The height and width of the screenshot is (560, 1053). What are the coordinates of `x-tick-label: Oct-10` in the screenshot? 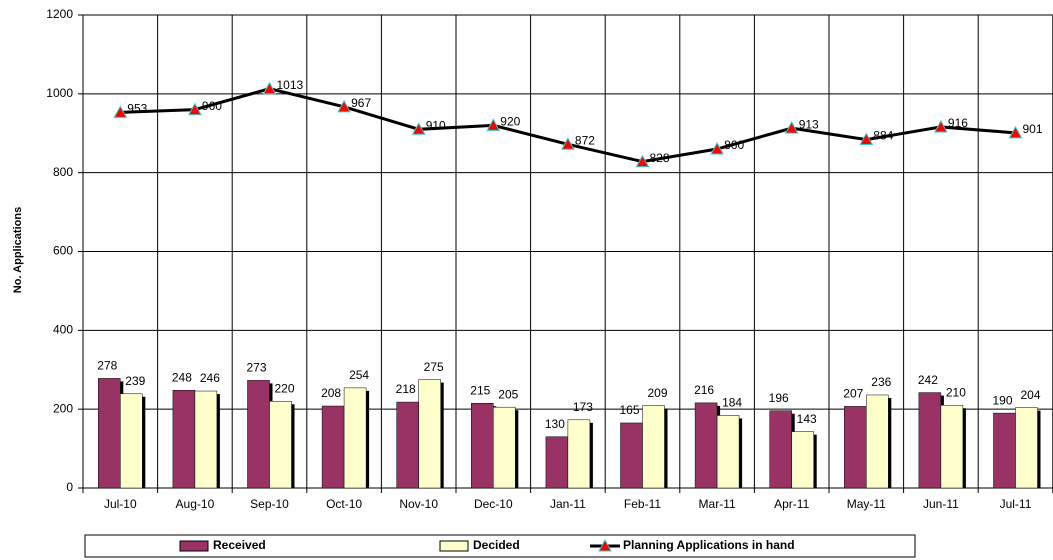 It's located at (344, 504).